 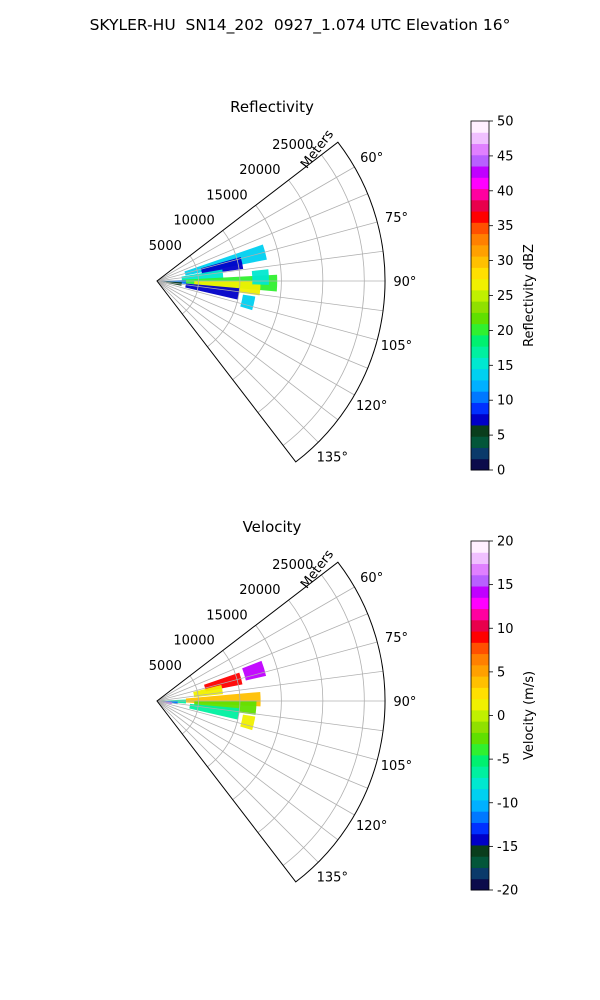 What do you see at coordinates (505, 226) in the screenshot?
I see `colorbar-tick-label: 35` at bounding box center [505, 226].